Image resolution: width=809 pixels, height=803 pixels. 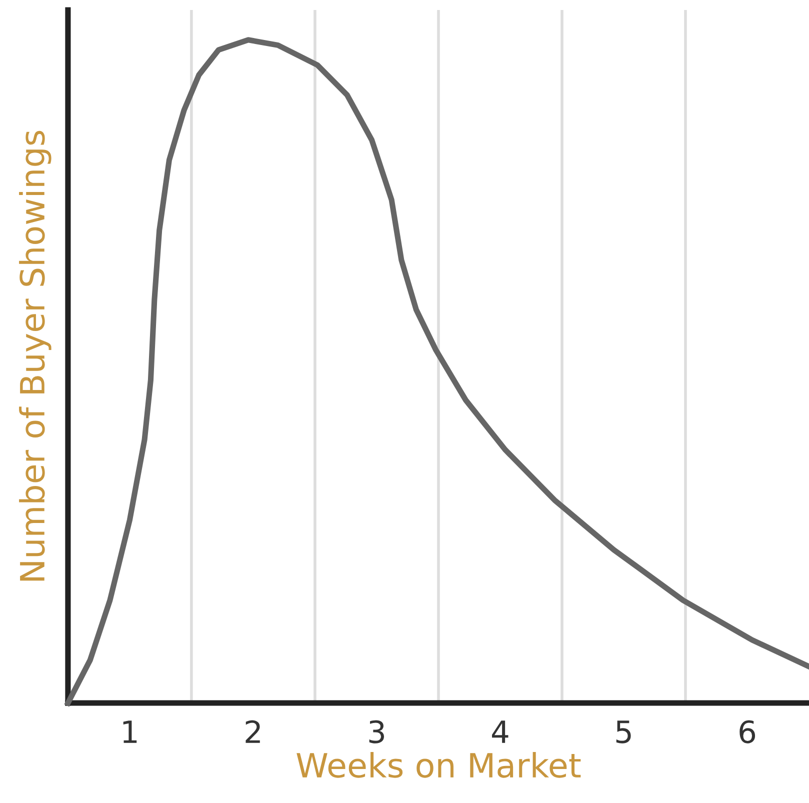 What do you see at coordinates (748, 732) in the screenshot?
I see `x-tick-label: 6` at bounding box center [748, 732].